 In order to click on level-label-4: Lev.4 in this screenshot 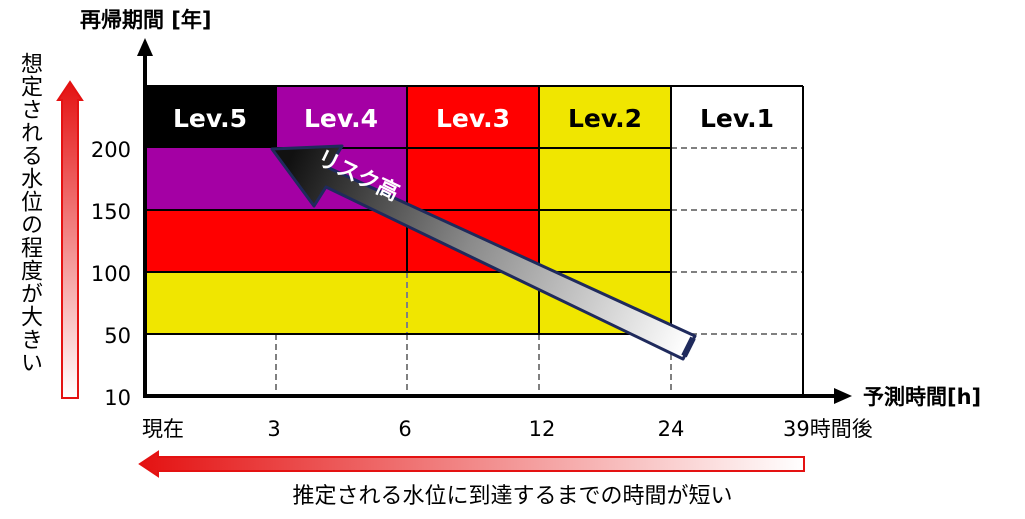, I will do `click(341, 118)`.